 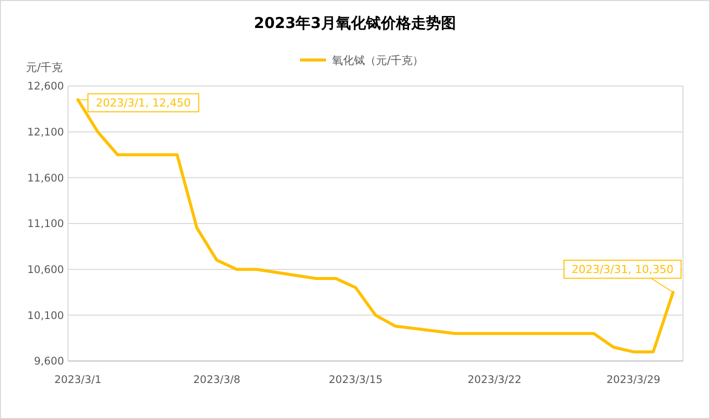 I want to click on y-tick-label: 12,100, so click(x=45, y=132).